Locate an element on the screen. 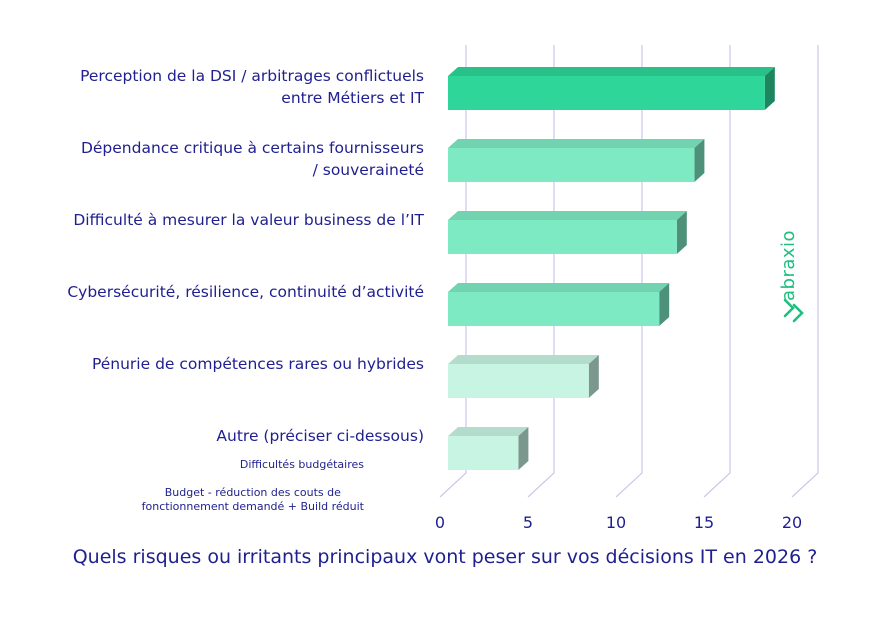 The image size is (890, 639). brand-logo: abraxio is located at coordinates (794, 265).